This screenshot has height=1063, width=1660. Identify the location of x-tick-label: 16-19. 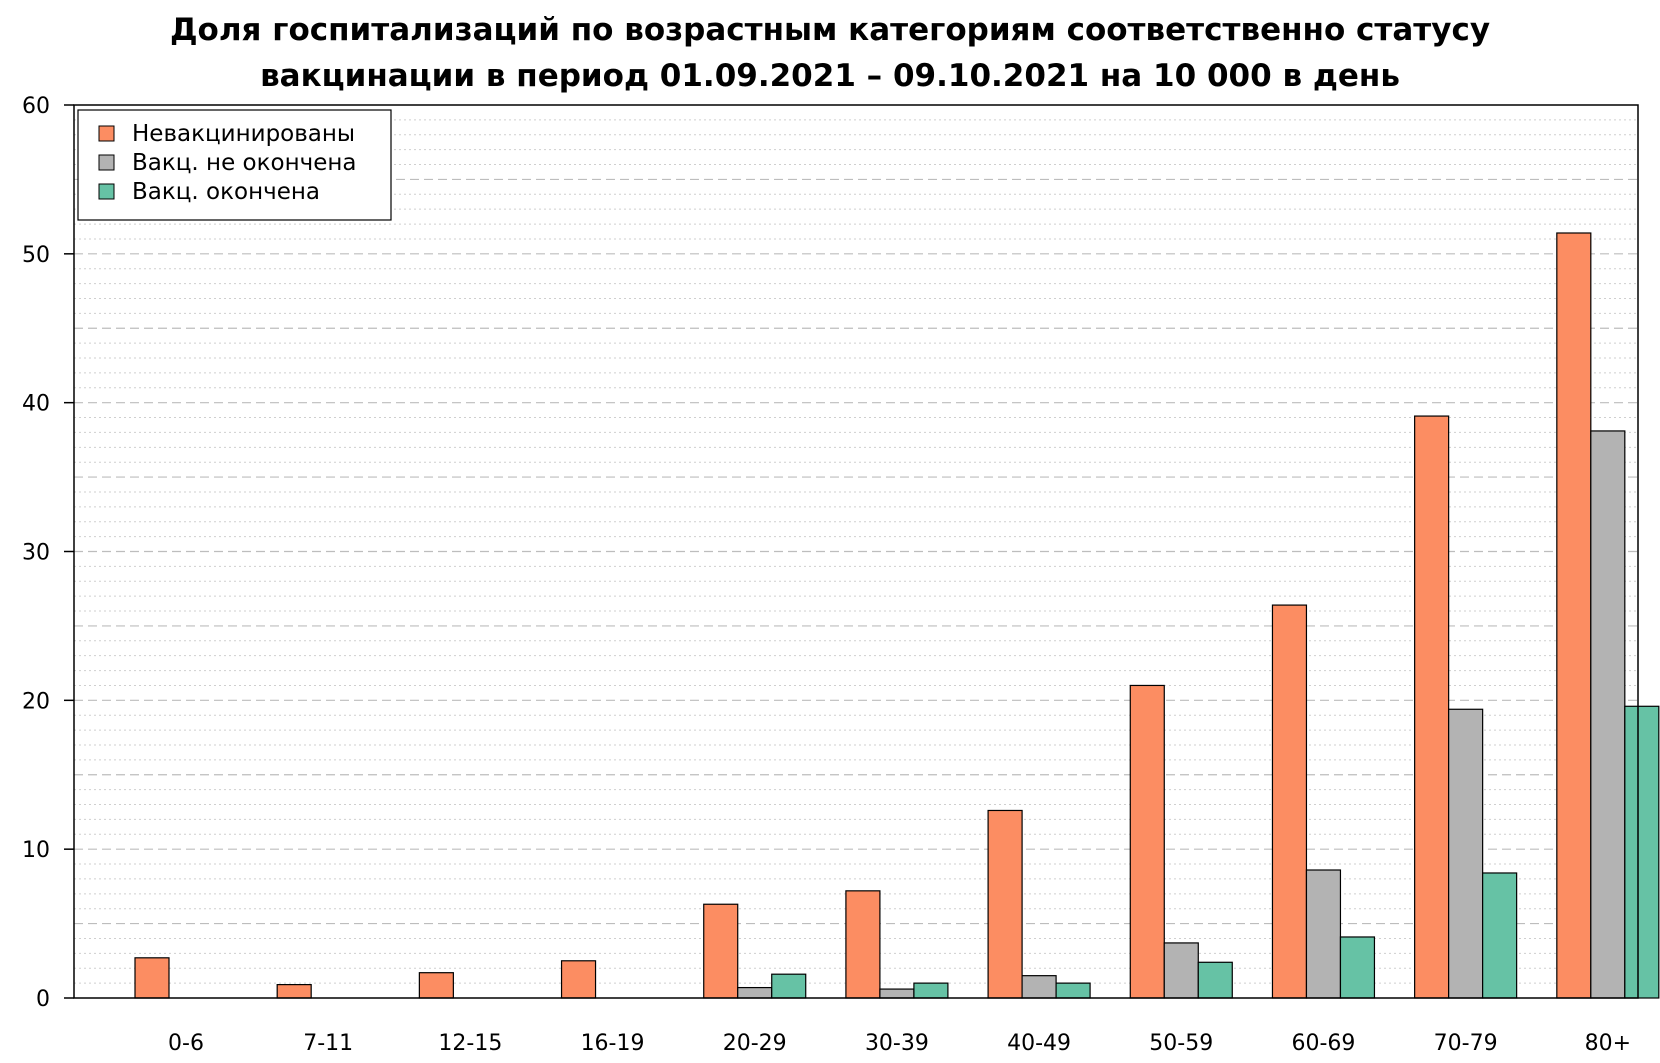
(613, 1043).